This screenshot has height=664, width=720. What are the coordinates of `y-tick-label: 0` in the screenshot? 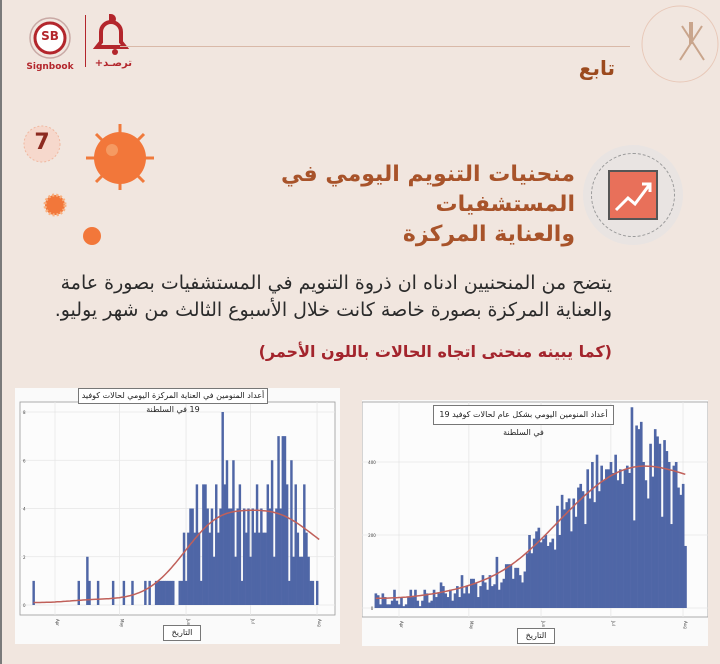 It's located at (24, 605).